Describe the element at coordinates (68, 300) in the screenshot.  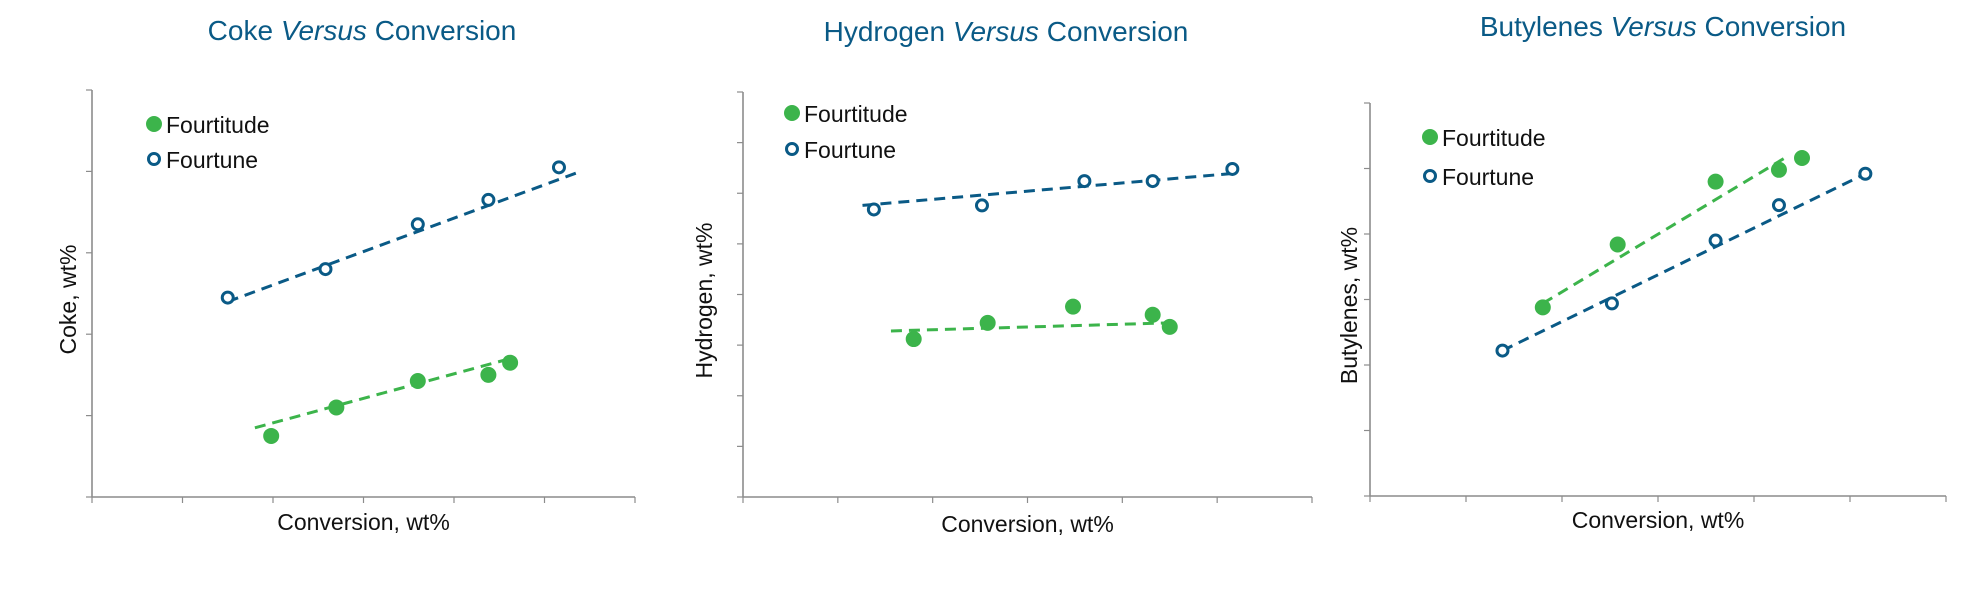
I see `y-axis-label: Coke, wt%` at that location.